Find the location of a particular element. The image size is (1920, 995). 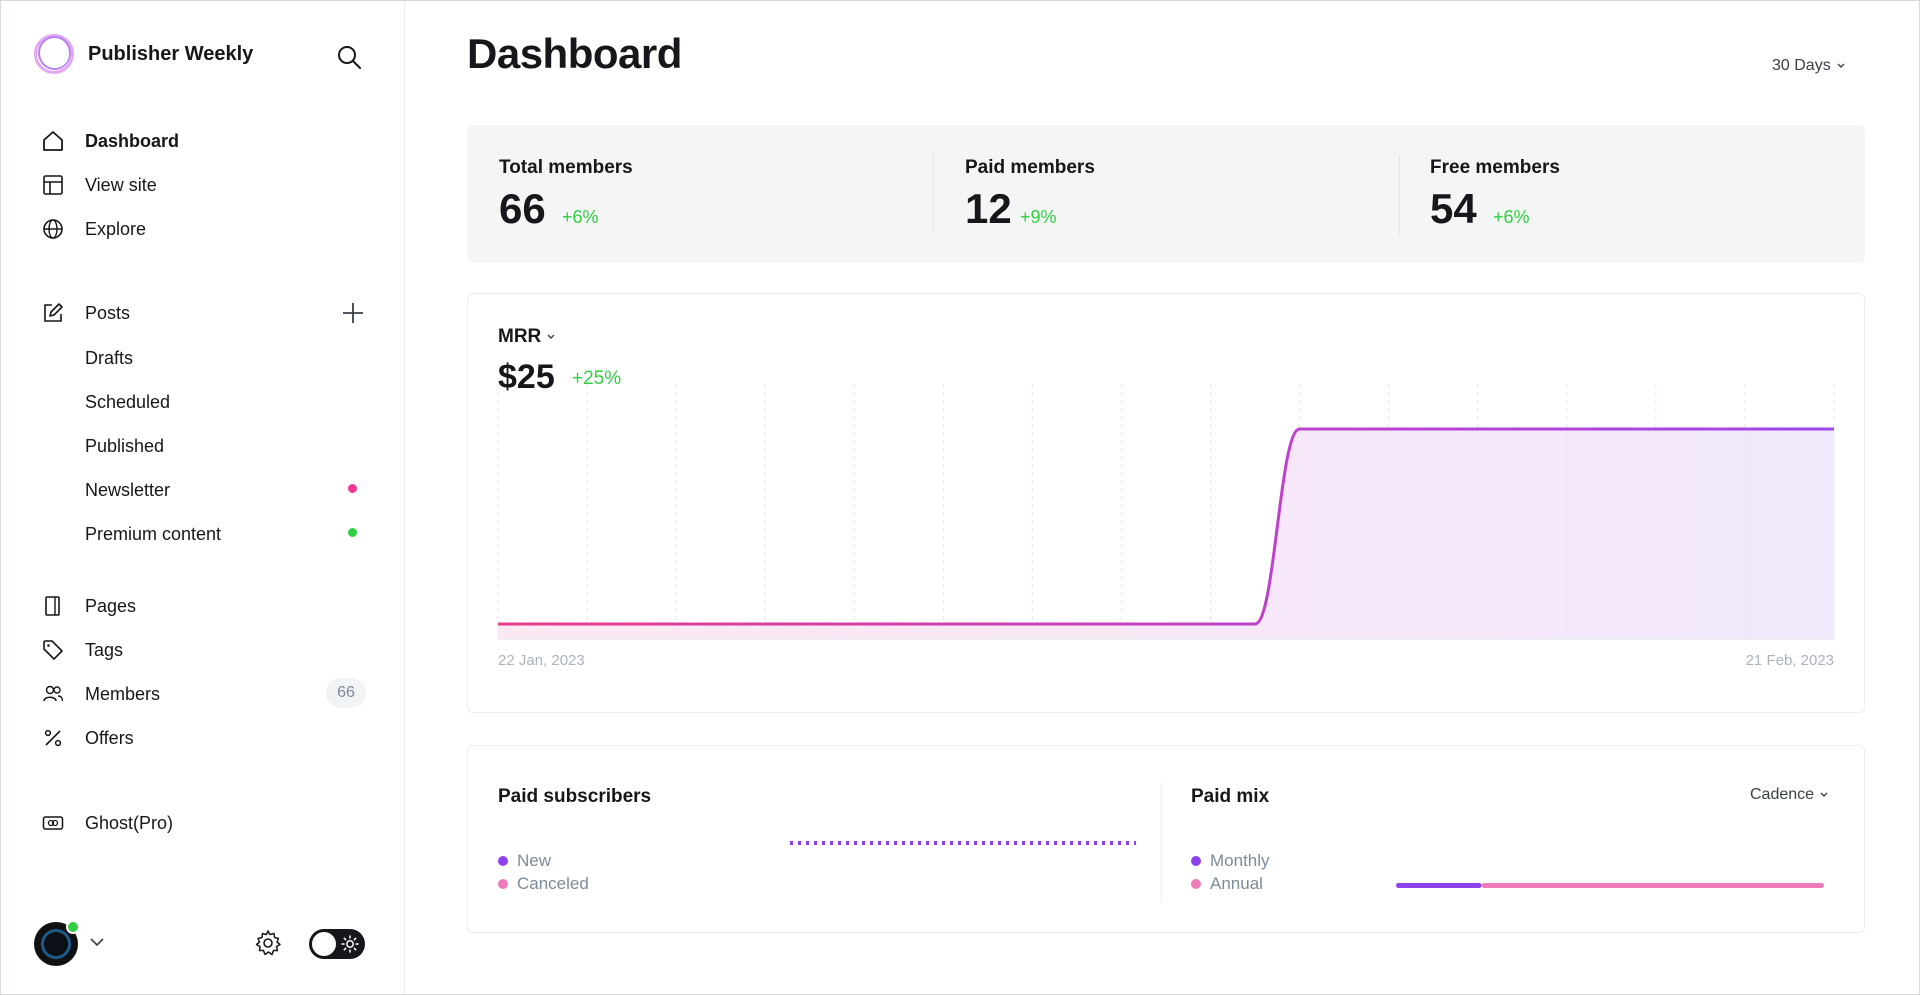

avatar is located at coordinates (57, 943).